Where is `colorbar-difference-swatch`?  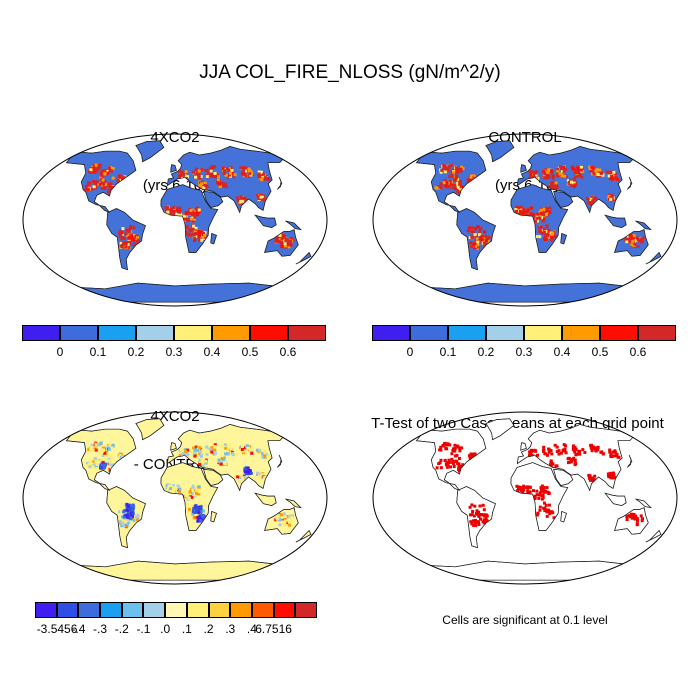
colorbar-difference-swatch is located at coordinates (46, 610).